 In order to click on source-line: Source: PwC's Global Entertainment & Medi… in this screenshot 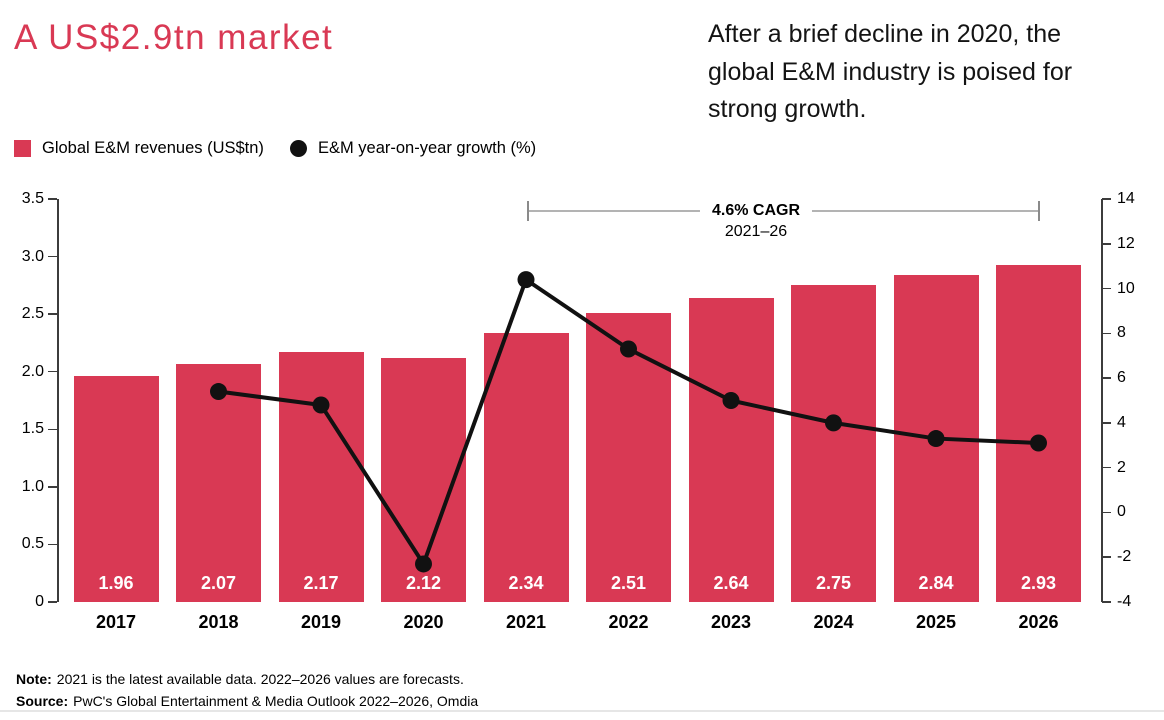, I will do `click(247, 701)`.